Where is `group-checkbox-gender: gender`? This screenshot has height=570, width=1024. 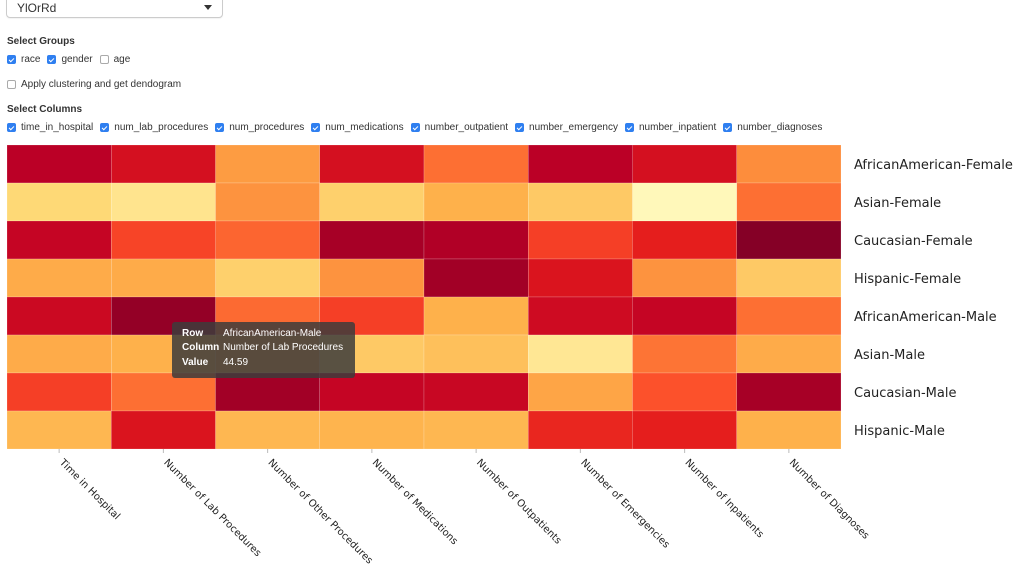 group-checkbox-gender: gender is located at coordinates (70, 59).